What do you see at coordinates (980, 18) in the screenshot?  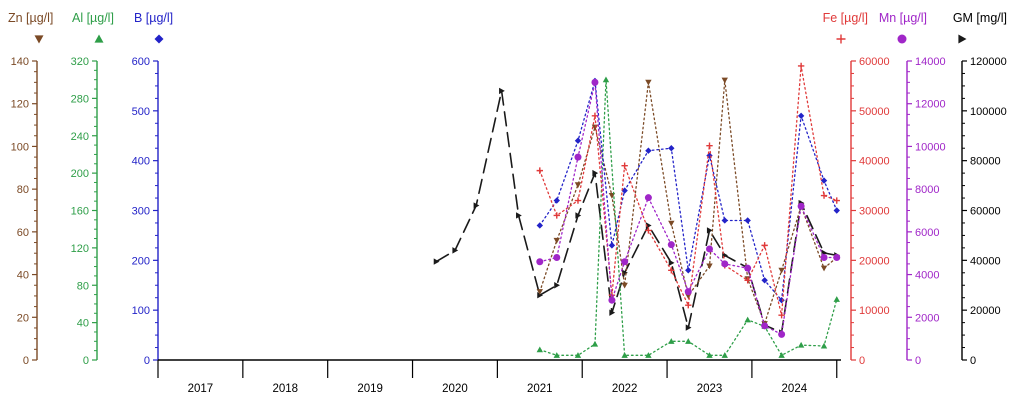 I see `y-axis-title-gm: GM [mg/l]` at bounding box center [980, 18].